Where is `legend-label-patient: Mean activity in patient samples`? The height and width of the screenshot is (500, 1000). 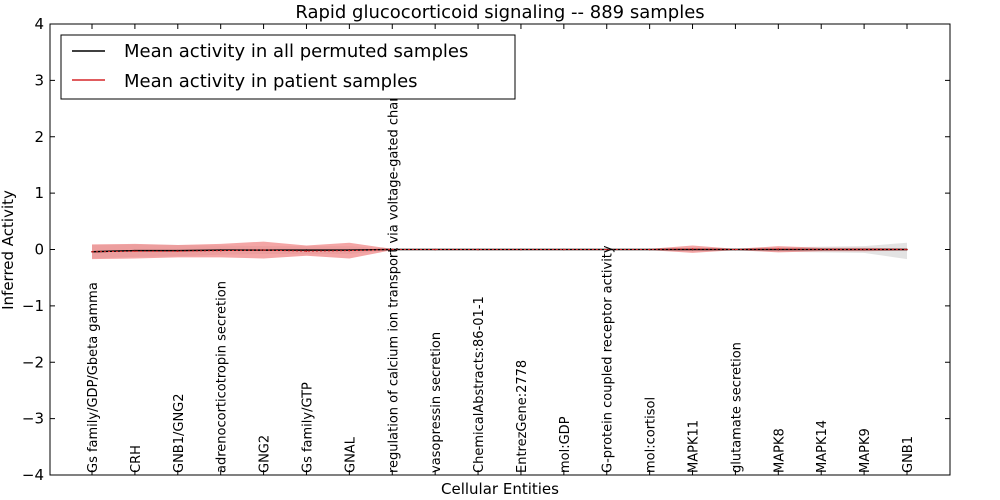 legend-label-patient: Mean activity in patient samples is located at coordinates (271, 81).